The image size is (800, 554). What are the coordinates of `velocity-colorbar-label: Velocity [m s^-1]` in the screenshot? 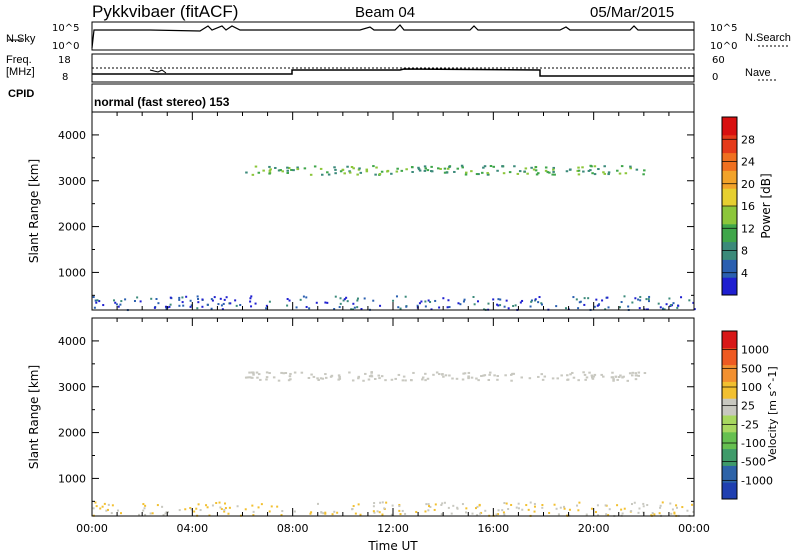 It's located at (772, 413).